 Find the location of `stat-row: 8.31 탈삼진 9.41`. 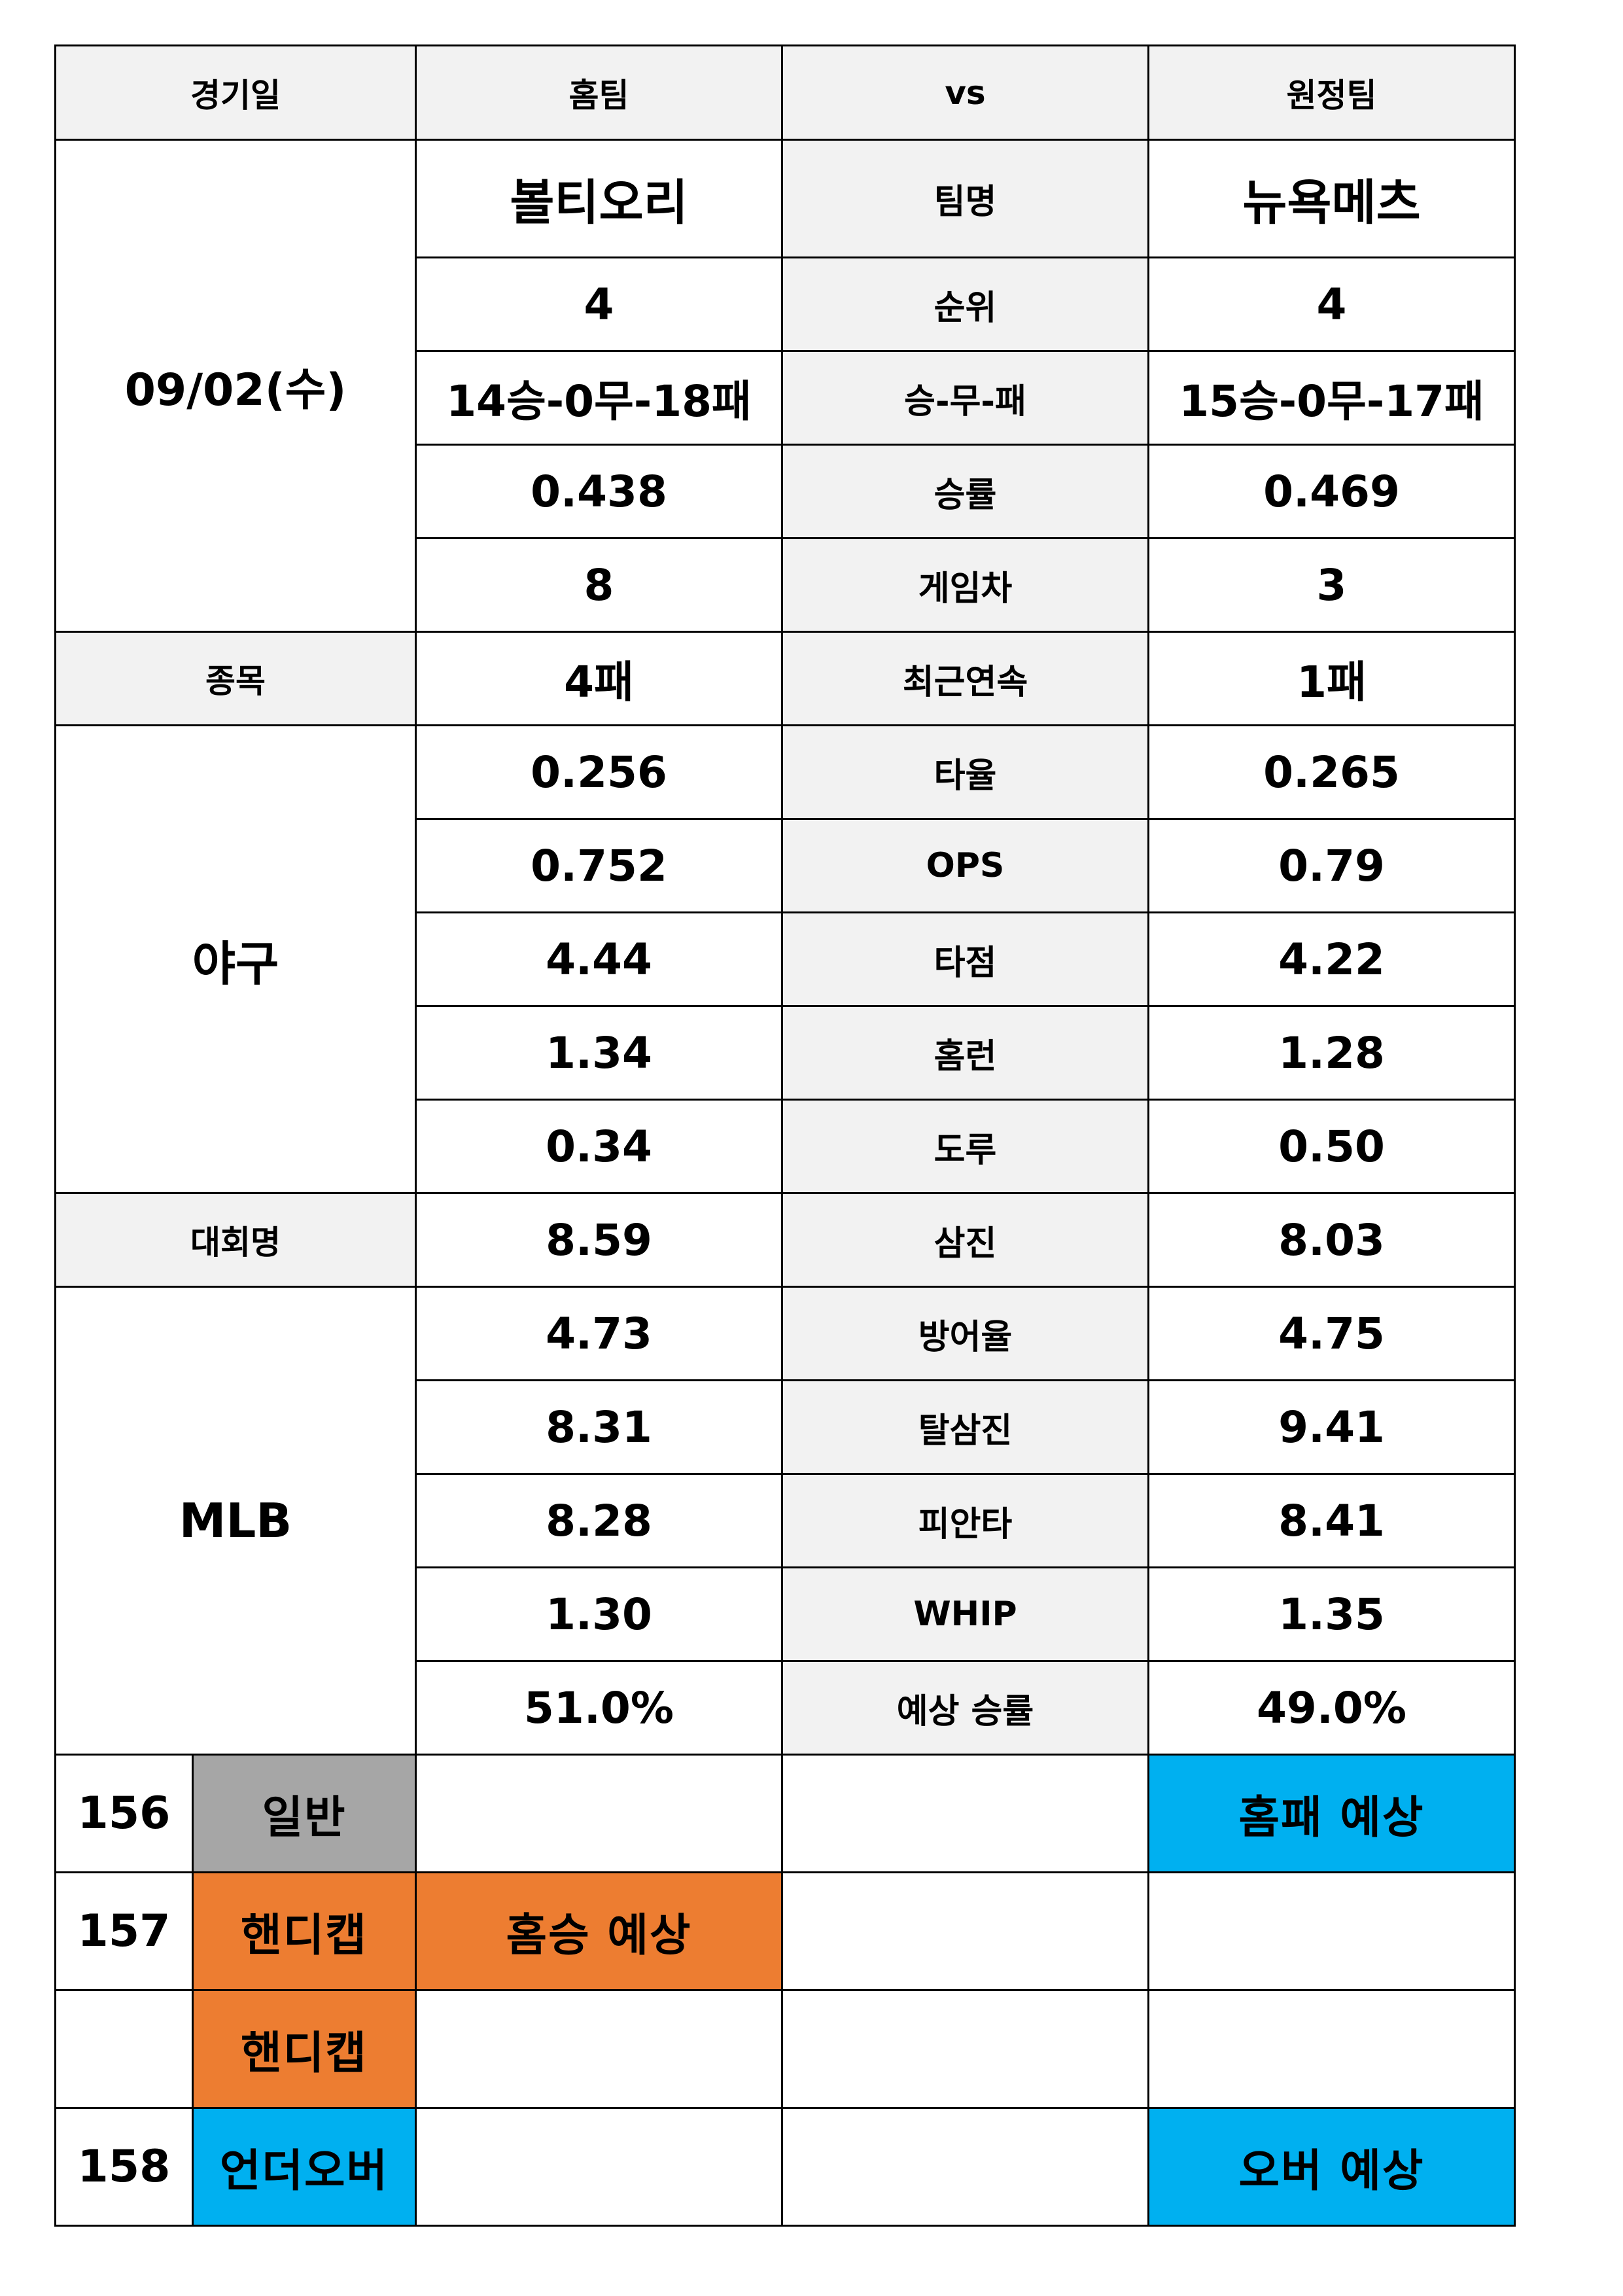

stat-row: 8.31 탈삼진 9.41 is located at coordinates (786, 1427).